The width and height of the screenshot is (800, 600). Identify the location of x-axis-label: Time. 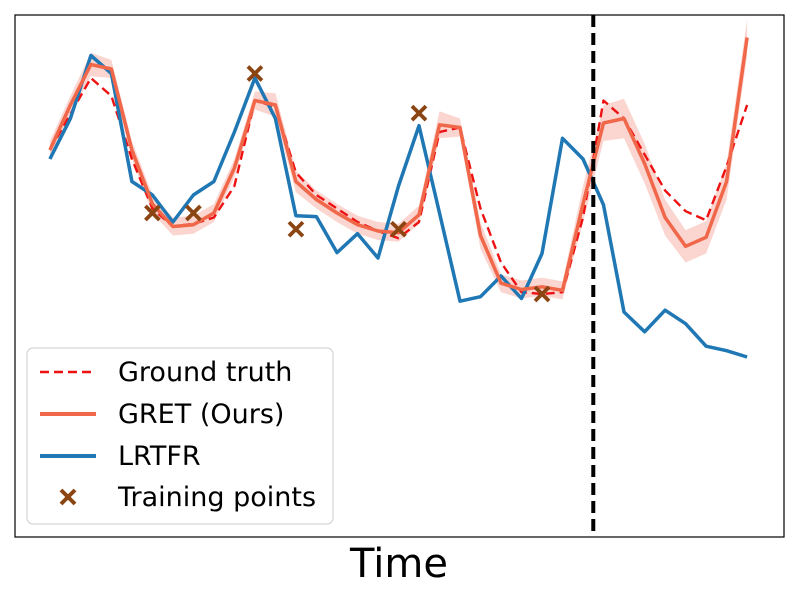
(398, 564).